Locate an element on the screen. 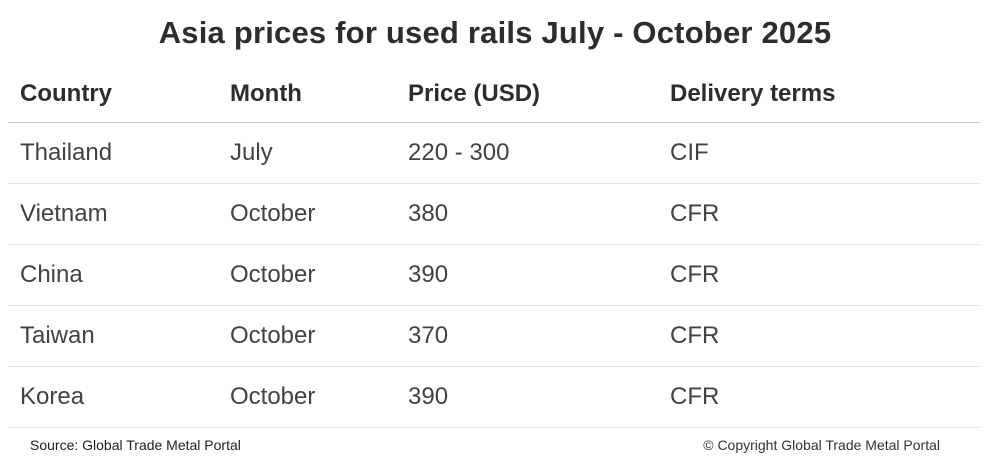 This screenshot has height=463, width=990. column-header-country: Country is located at coordinates (66, 93).